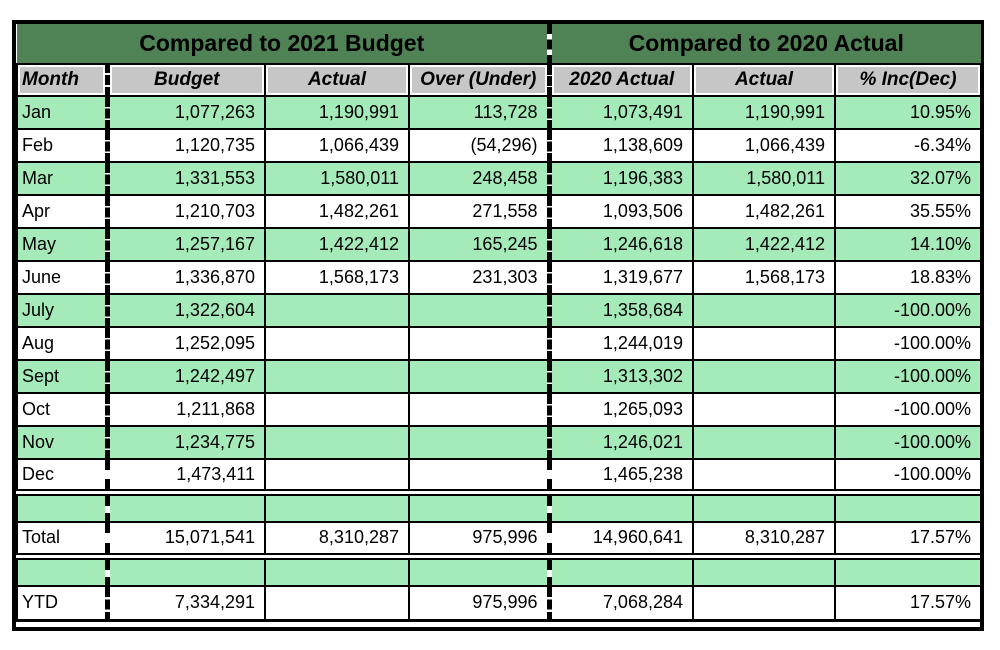  I want to click on cell-month: Oct, so click(63, 409).